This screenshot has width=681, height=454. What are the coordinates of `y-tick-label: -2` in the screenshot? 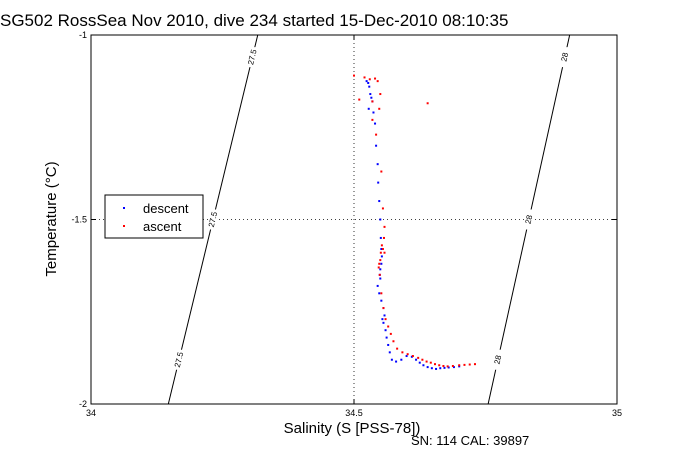 It's located at (83, 404).